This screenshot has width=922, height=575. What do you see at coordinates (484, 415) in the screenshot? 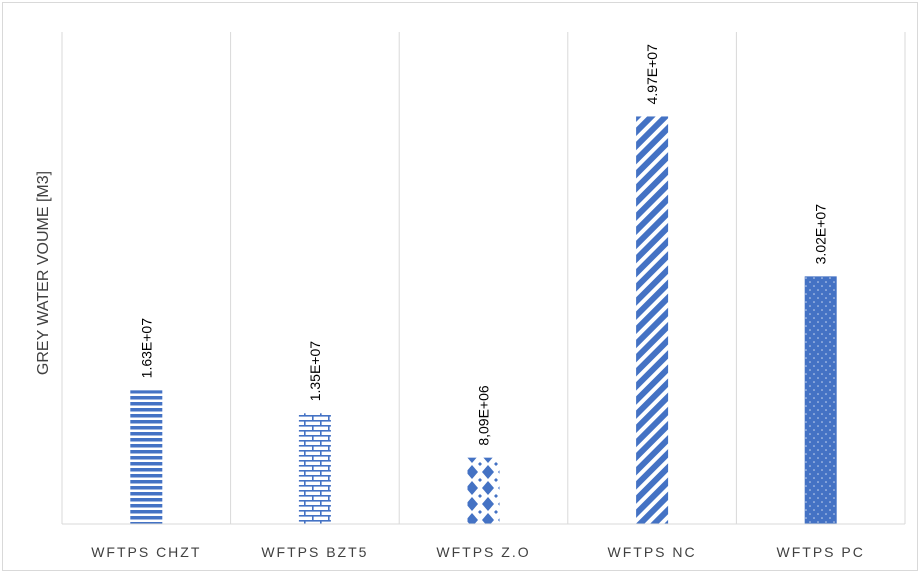
I see `data-label-3: 8,09E+06` at bounding box center [484, 415].